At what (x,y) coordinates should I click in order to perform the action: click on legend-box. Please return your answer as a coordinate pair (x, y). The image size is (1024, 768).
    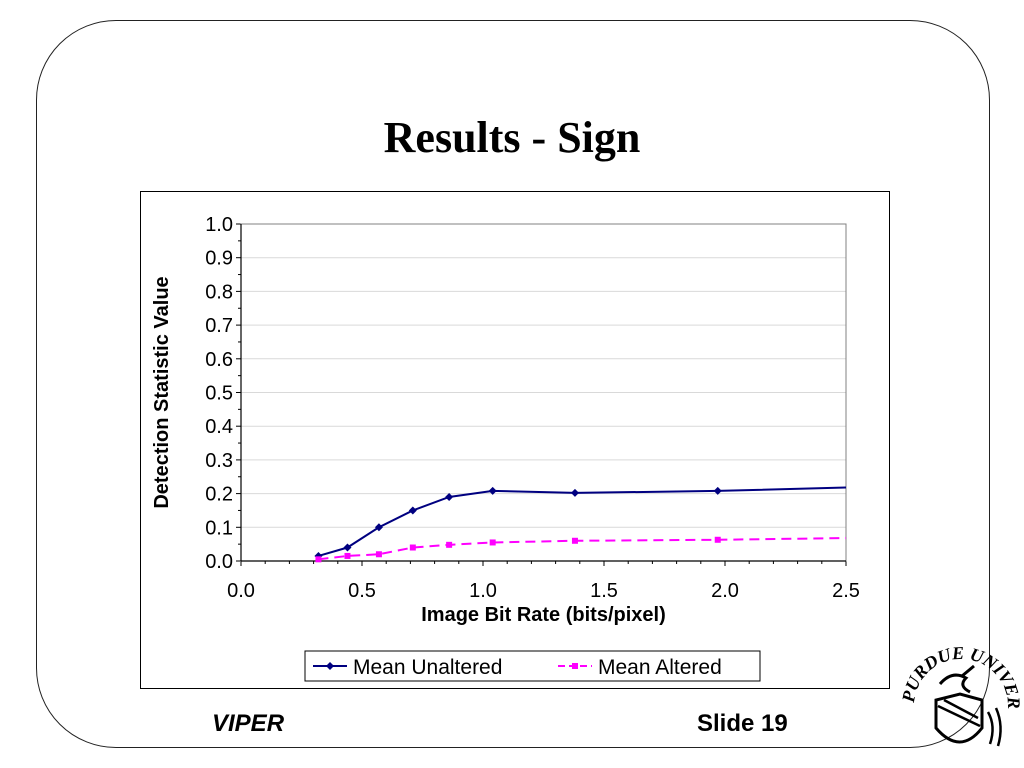
    Looking at the image, I should click on (532, 666).